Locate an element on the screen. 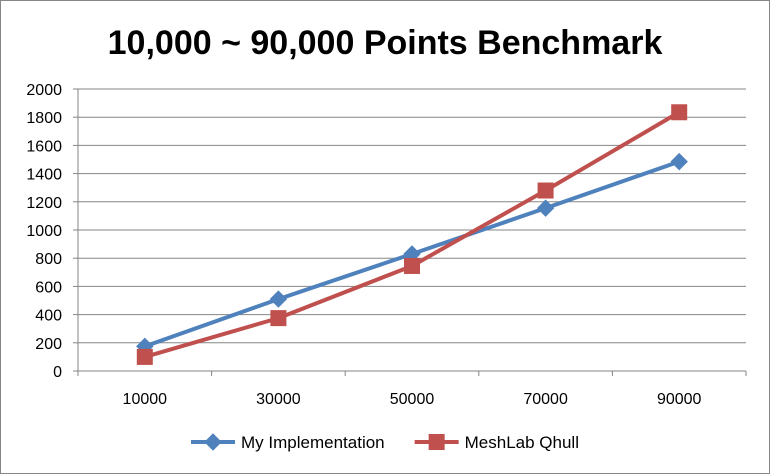  chart-title: 10,000 ~ 90,000 Points Benchmark is located at coordinates (385, 43).